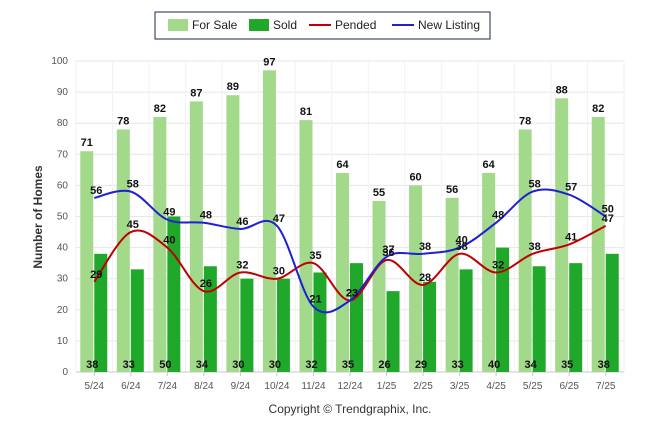 The height and width of the screenshot is (434, 646). Describe the element at coordinates (350, 409) in the screenshot. I see `credit: Copyright © Trendgraphix, Inc.` at that location.